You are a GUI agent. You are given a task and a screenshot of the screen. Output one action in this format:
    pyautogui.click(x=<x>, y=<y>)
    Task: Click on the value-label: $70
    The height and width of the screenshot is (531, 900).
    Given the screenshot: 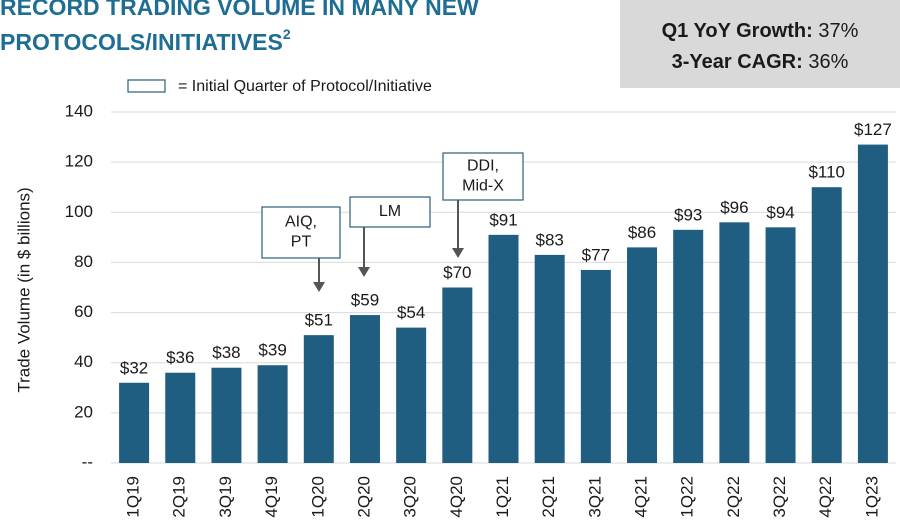 What is the action you would take?
    pyautogui.click(x=457, y=272)
    